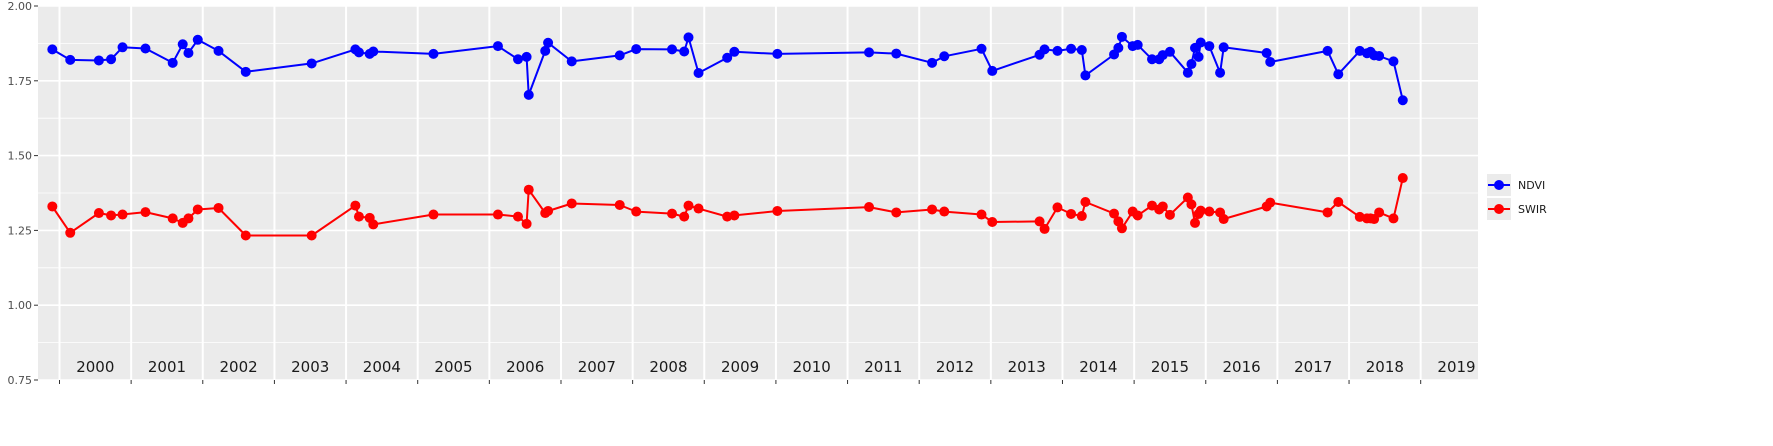  I want to click on y-tick-label: 1.50, so click(20, 156).